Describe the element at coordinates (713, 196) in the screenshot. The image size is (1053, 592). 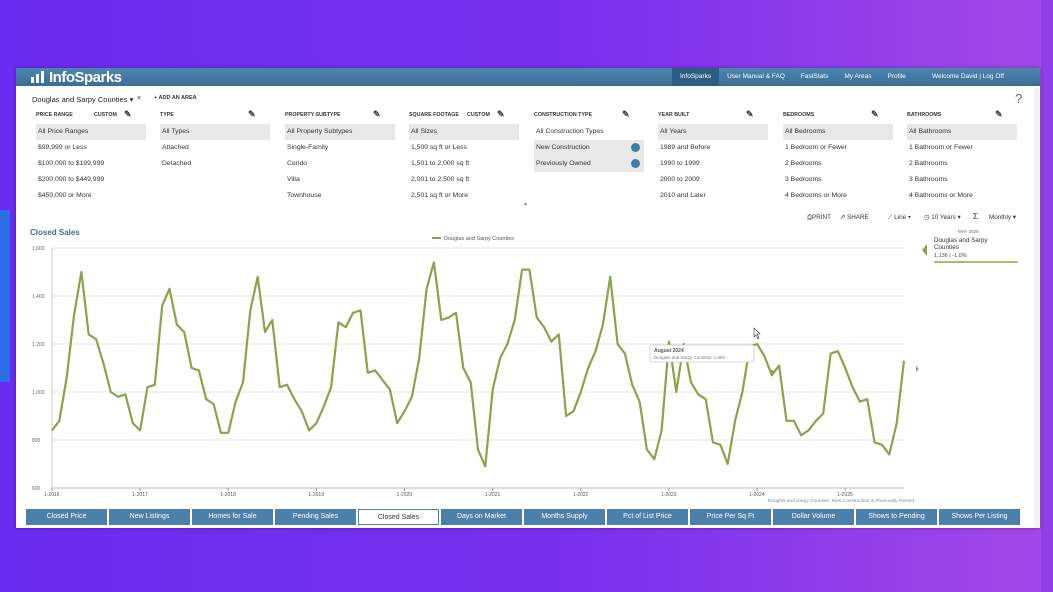
I see `filter-option: 2010 and Later` at that location.